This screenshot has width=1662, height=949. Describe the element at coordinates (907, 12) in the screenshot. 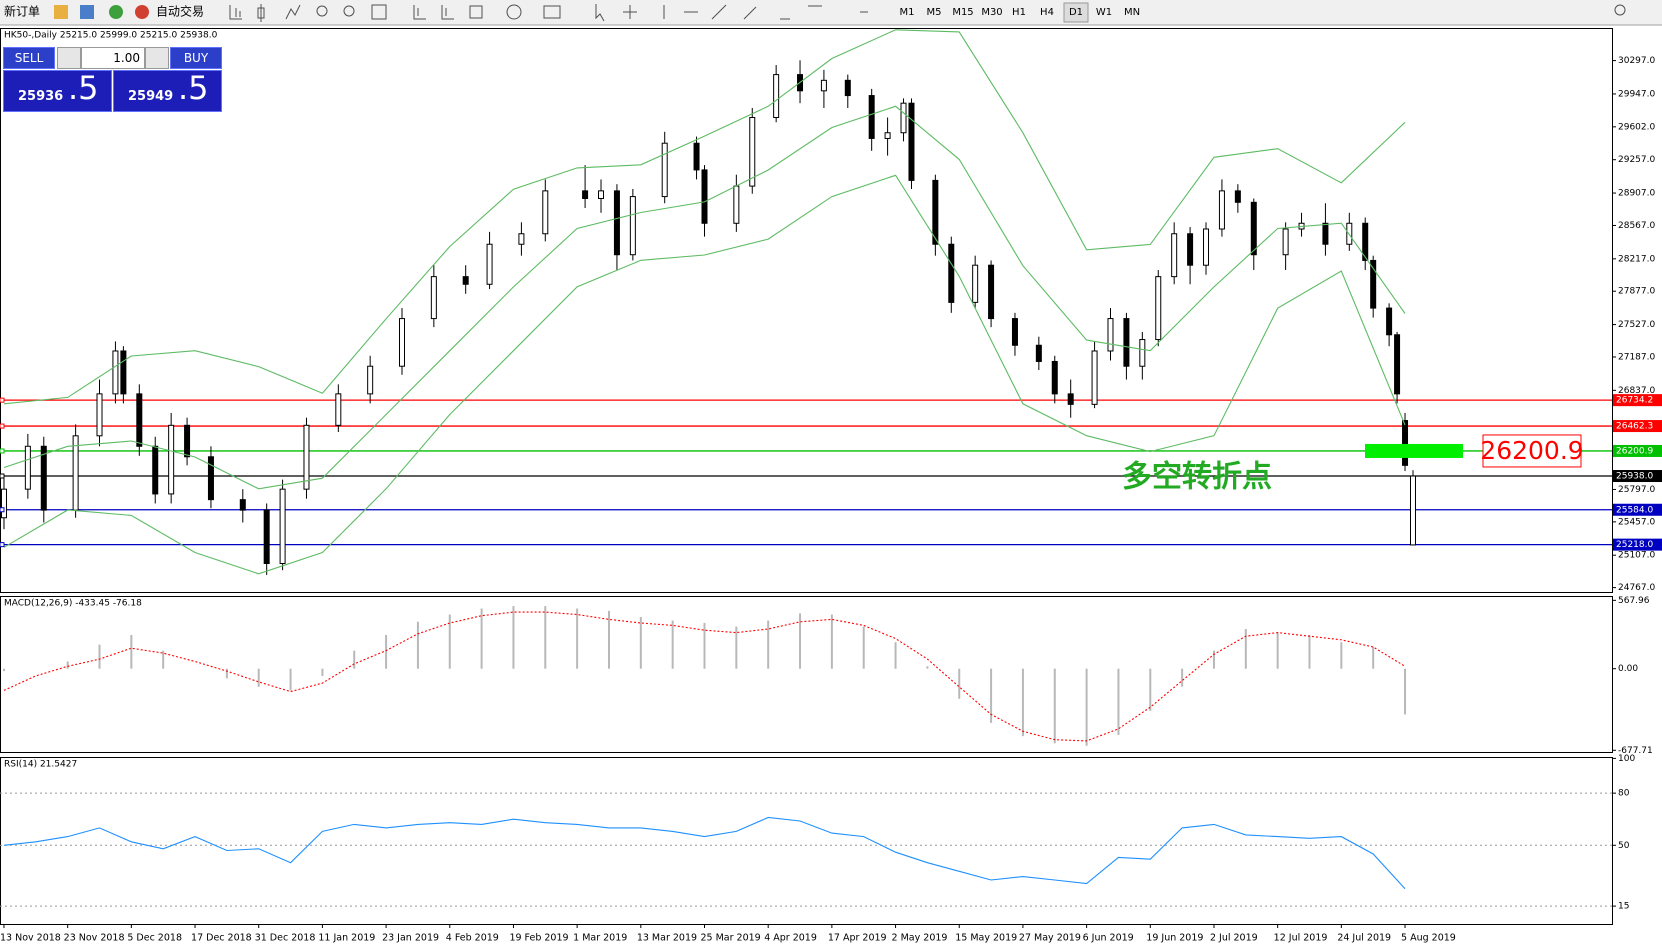

I see `timeframe-button: M1` at that location.